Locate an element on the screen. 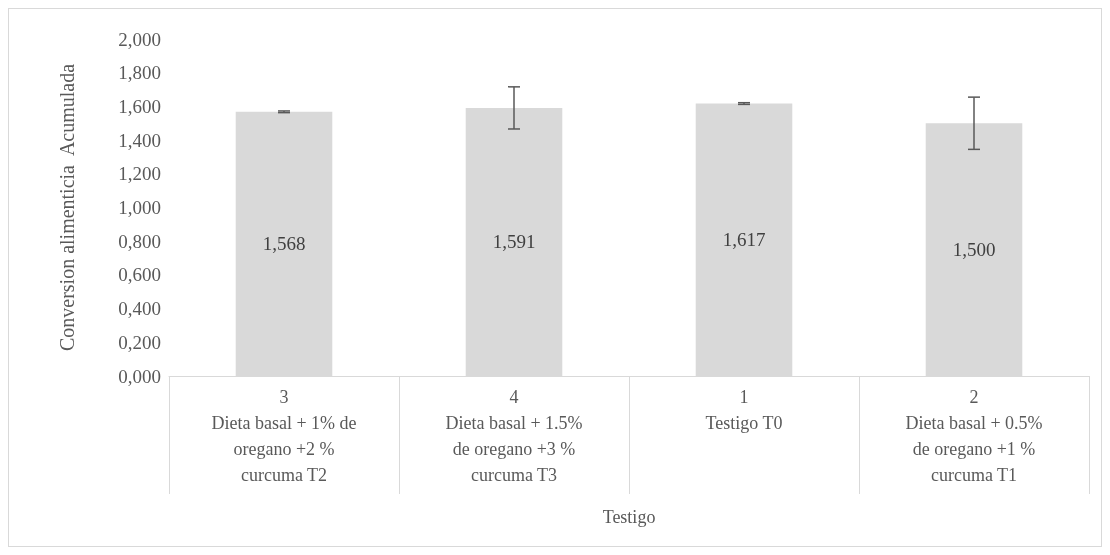 The height and width of the screenshot is (555, 1110). y-tick-label: 0,200 is located at coordinates (139, 342).